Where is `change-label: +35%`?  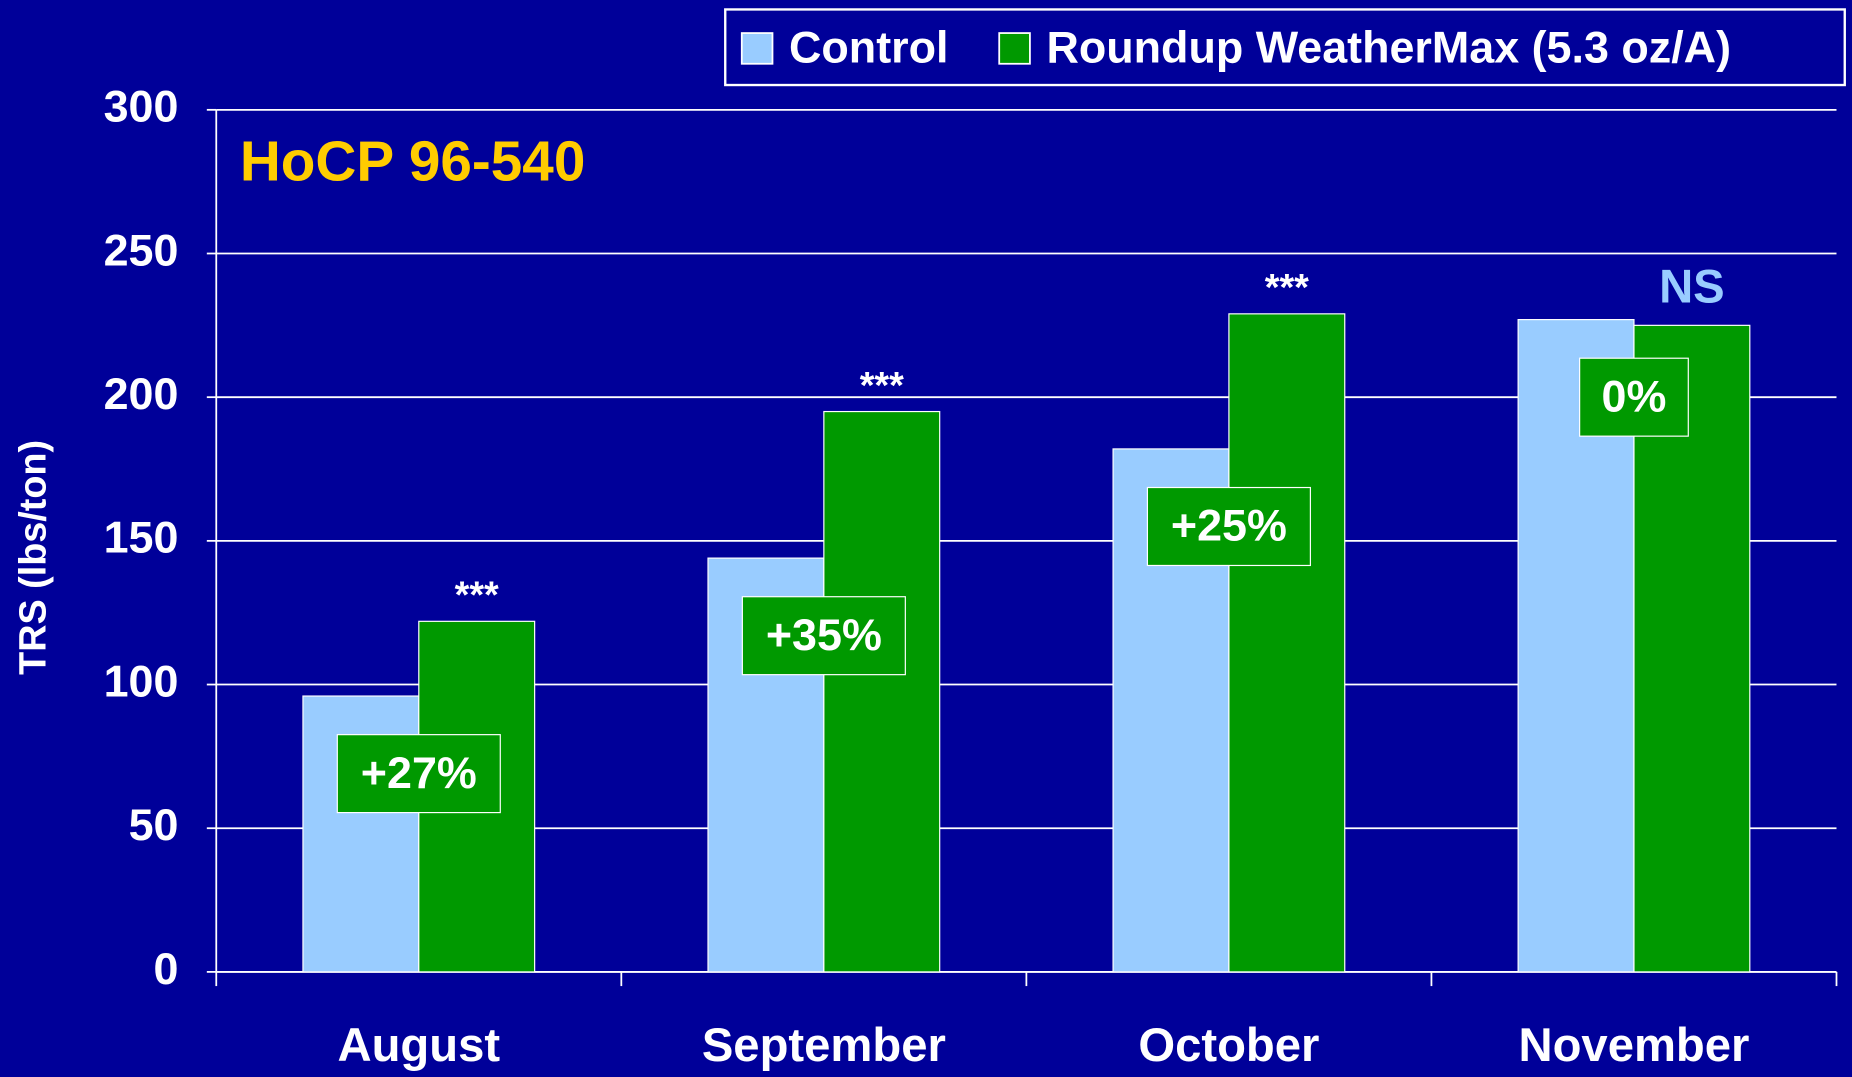
change-label: +35% is located at coordinates (824, 634).